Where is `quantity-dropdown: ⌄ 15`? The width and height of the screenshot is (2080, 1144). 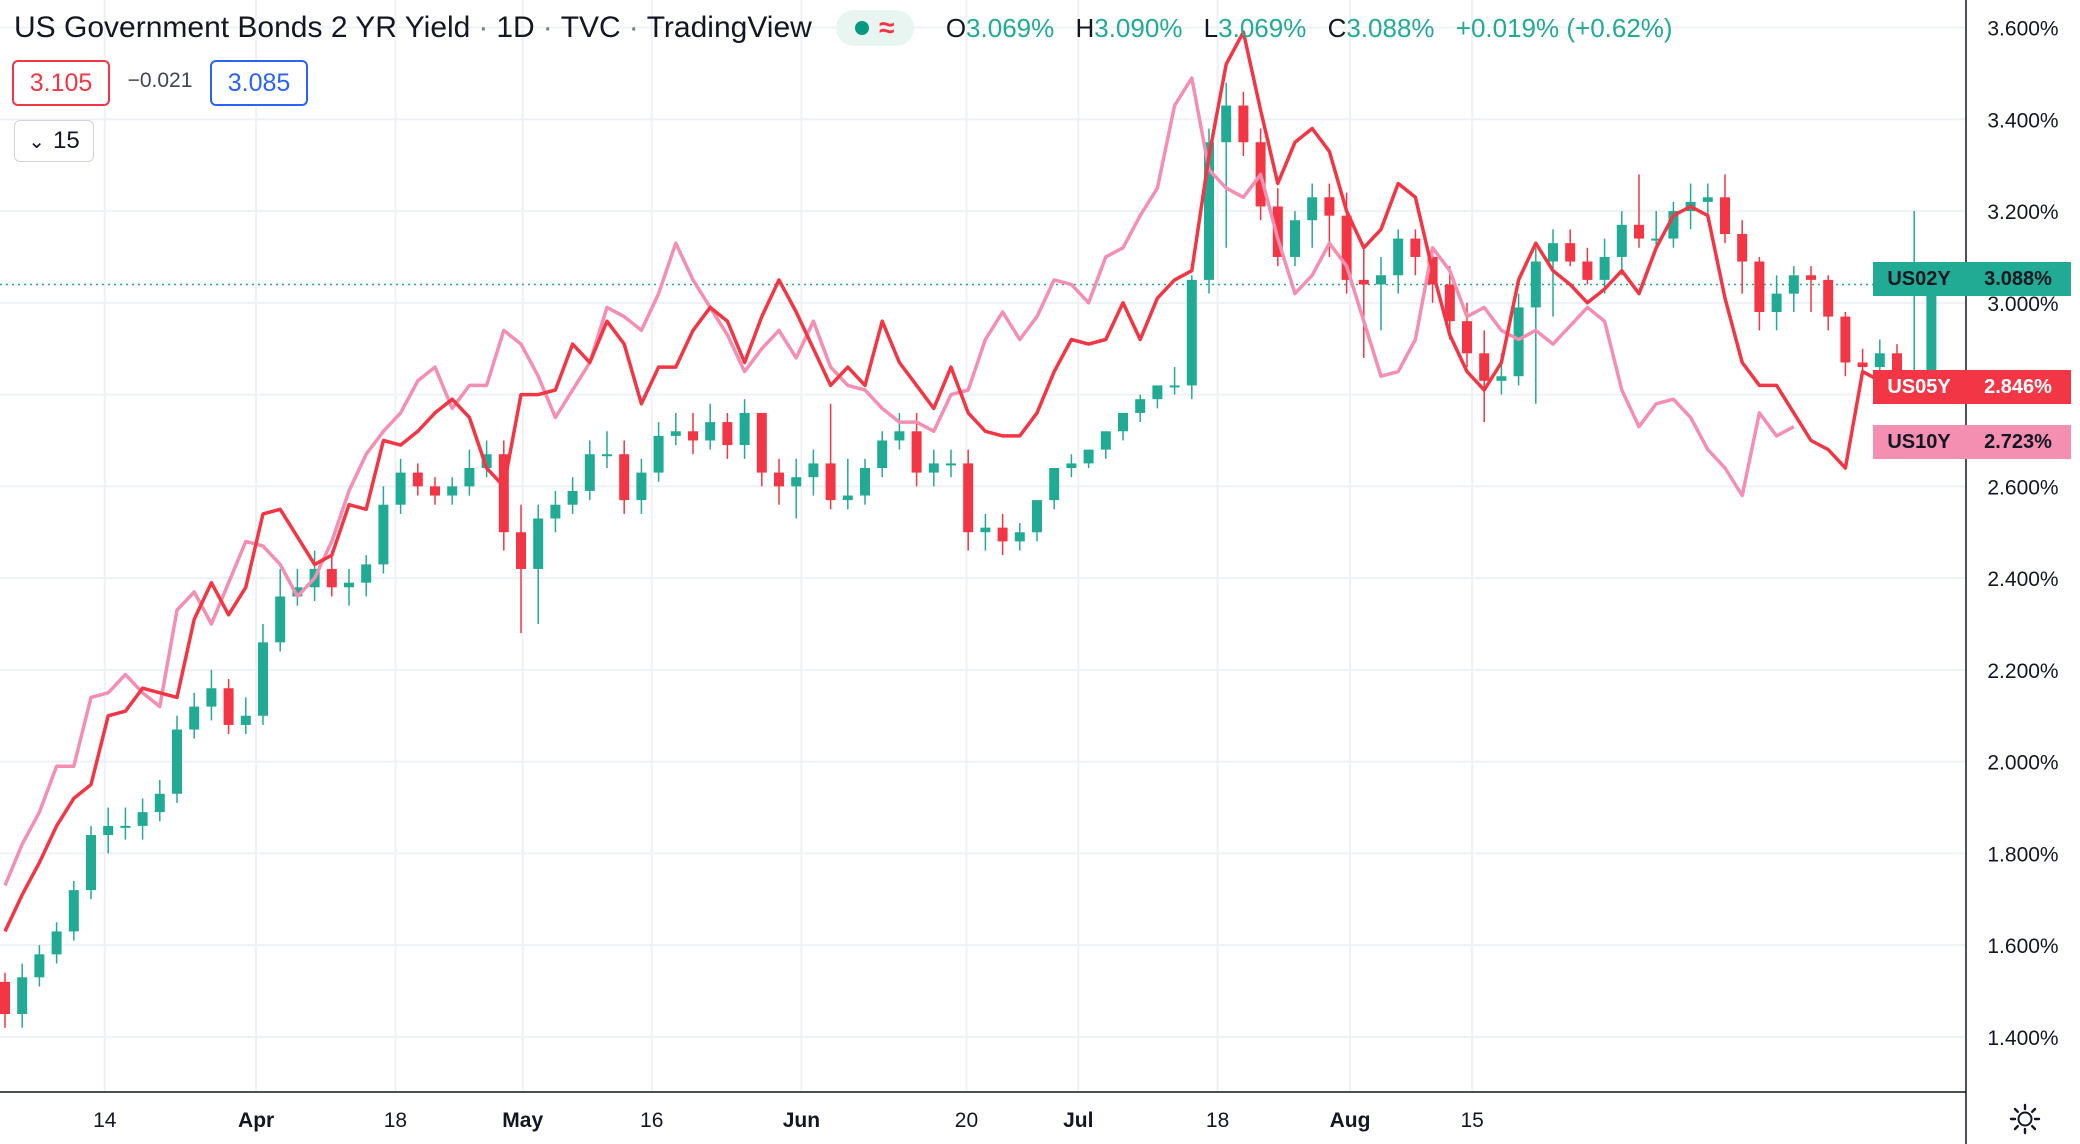
quantity-dropdown: ⌄ 15 is located at coordinates (54, 141).